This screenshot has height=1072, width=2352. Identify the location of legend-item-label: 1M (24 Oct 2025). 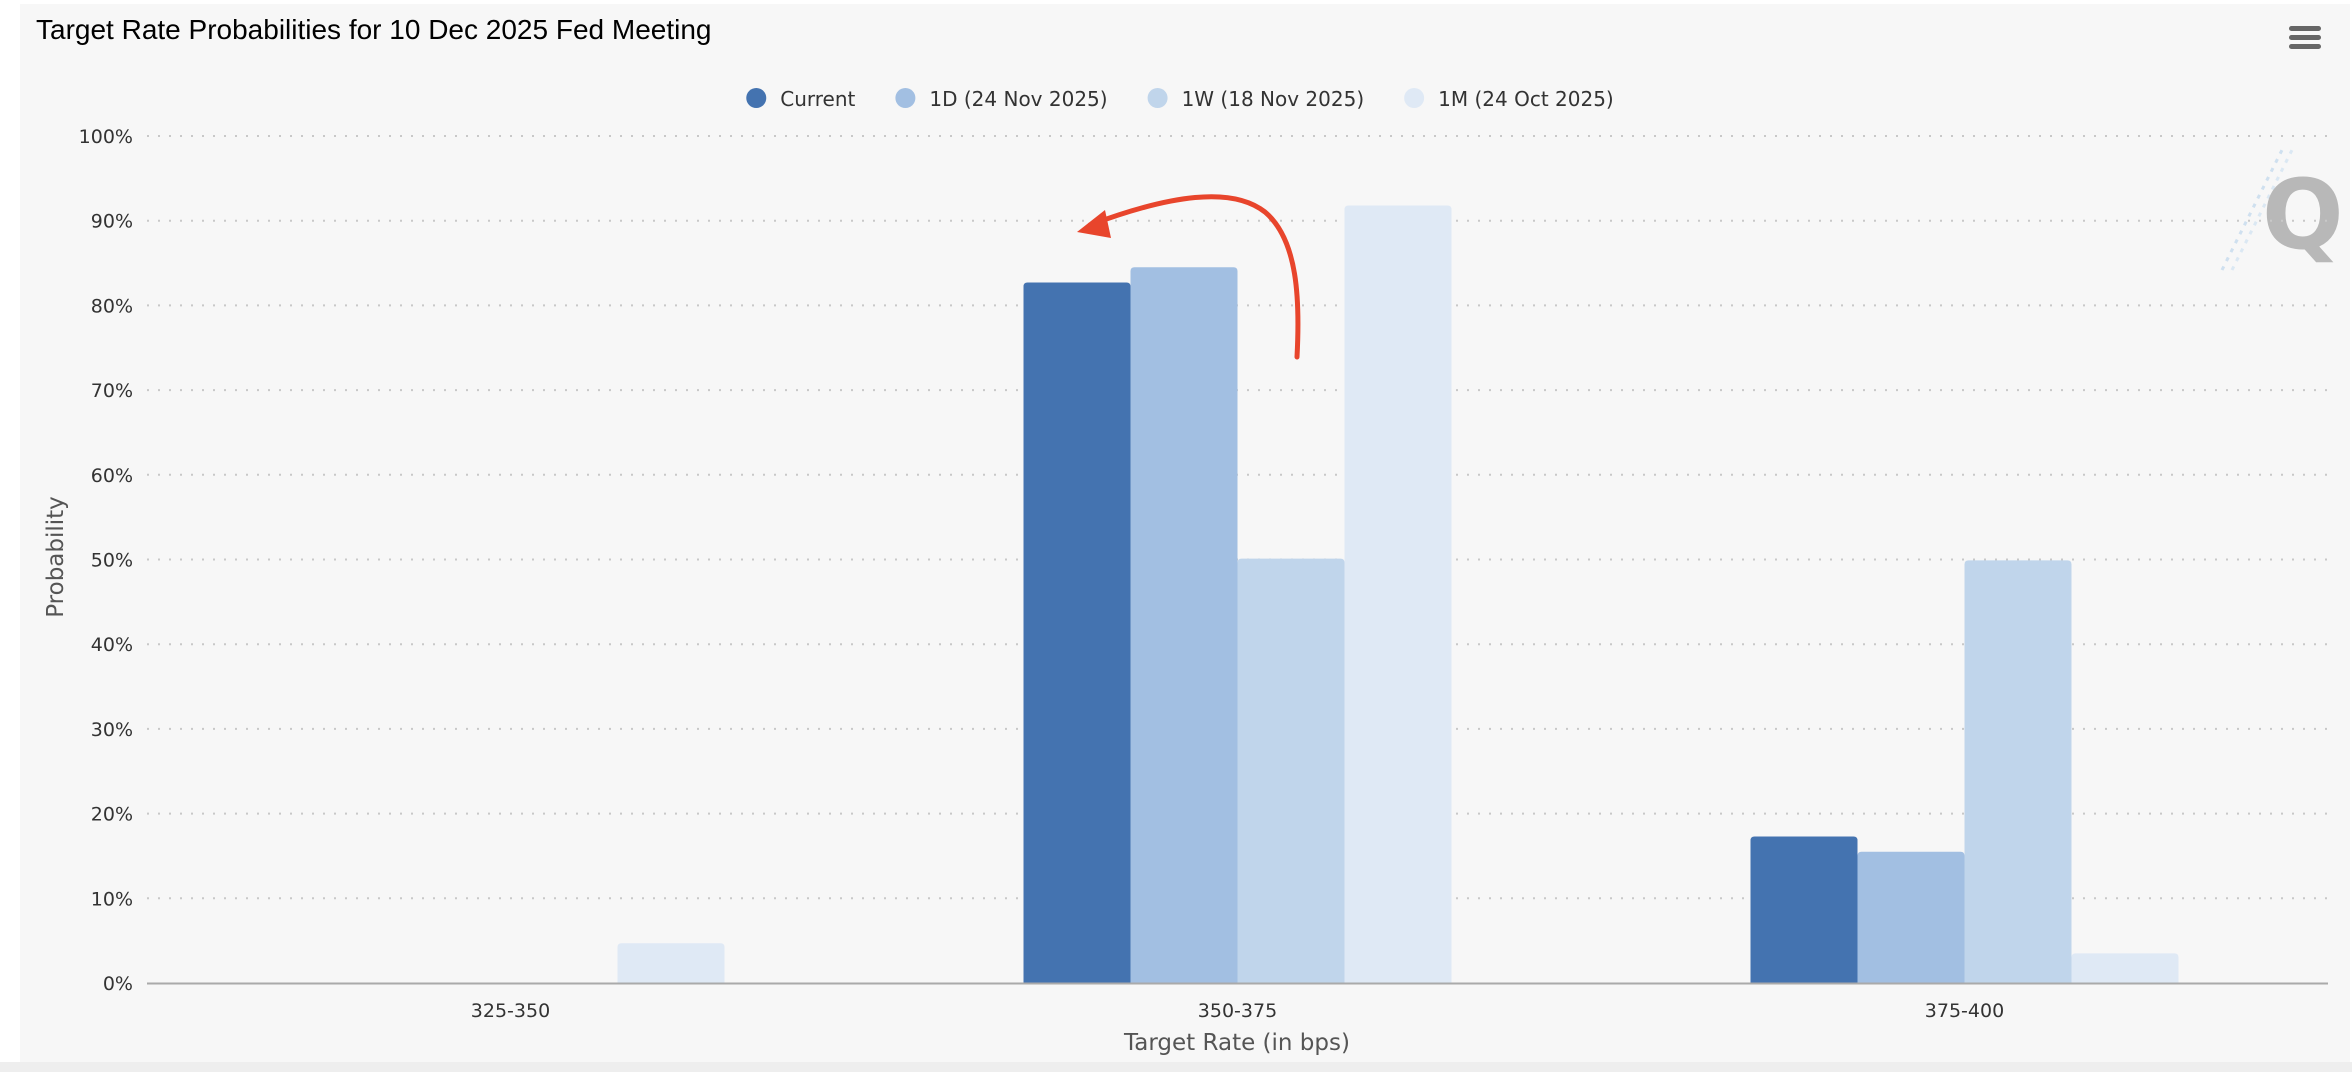
(1526, 99).